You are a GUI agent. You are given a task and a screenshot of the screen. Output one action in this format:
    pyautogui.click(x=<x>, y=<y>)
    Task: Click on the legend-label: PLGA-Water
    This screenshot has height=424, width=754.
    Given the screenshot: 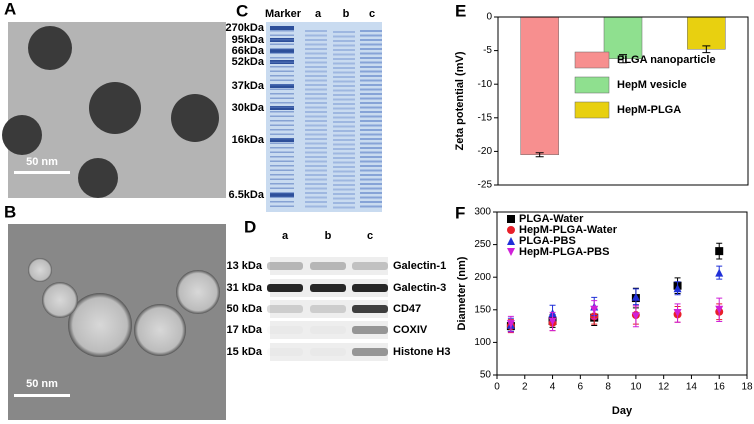 What is the action you would take?
    pyautogui.click(x=551, y=219)
    